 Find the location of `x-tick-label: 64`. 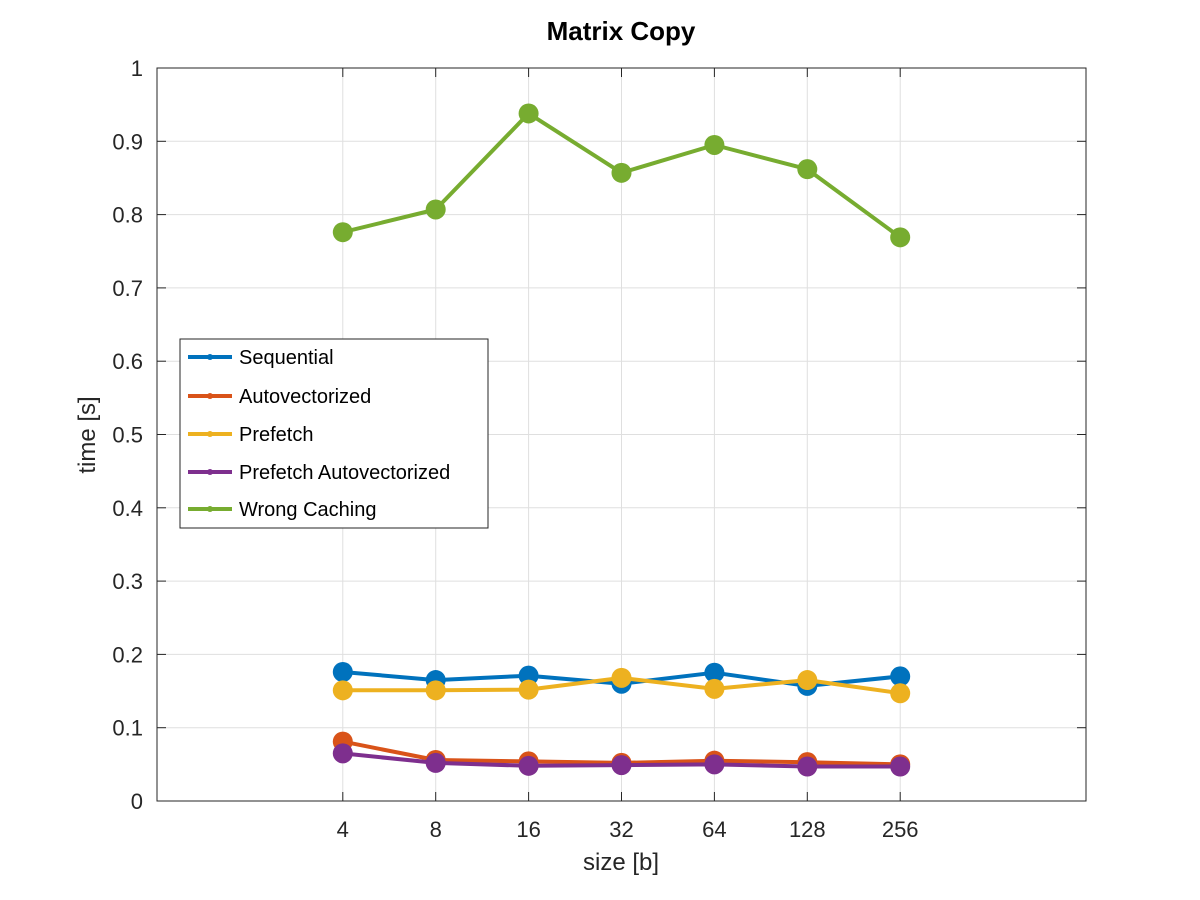

x-tick-label: 64 is located at coordinates (714, 829).